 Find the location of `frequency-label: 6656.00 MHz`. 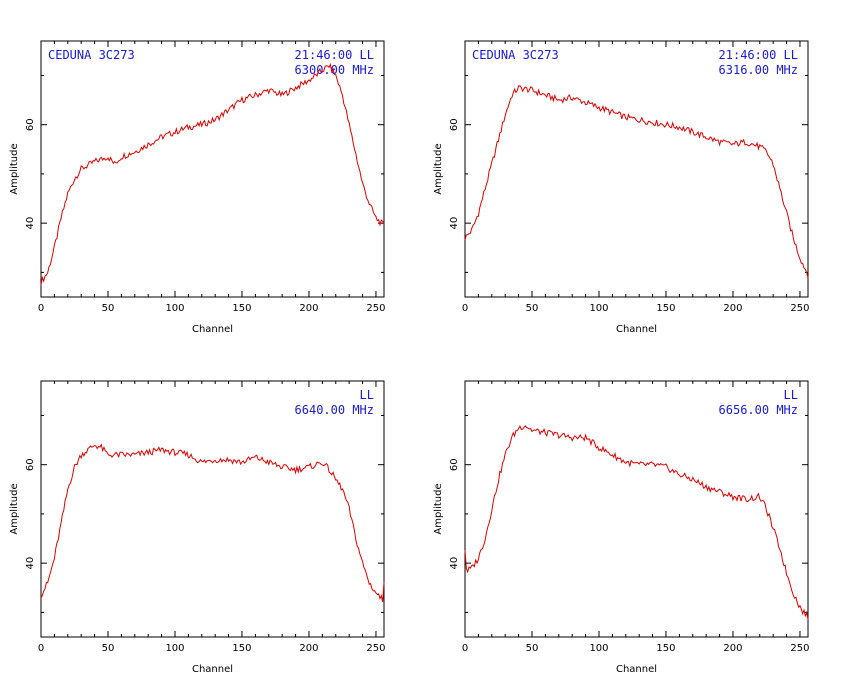

frequency-label: 6656.00 MHz is located at coordinates (758, 410).